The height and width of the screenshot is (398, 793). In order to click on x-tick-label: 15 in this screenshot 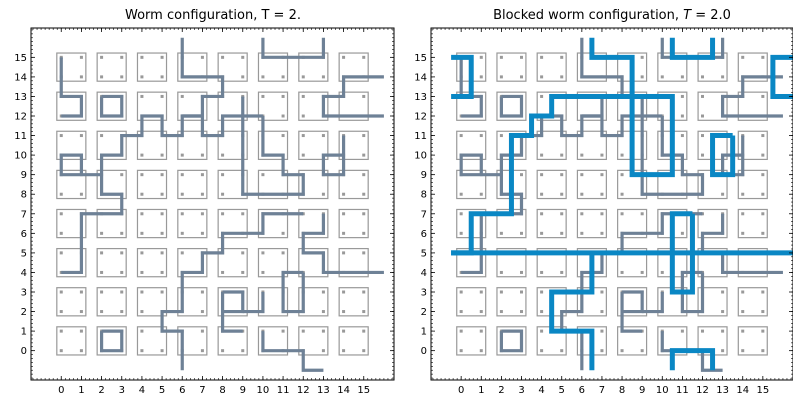, I will do `click(363, 390)`.